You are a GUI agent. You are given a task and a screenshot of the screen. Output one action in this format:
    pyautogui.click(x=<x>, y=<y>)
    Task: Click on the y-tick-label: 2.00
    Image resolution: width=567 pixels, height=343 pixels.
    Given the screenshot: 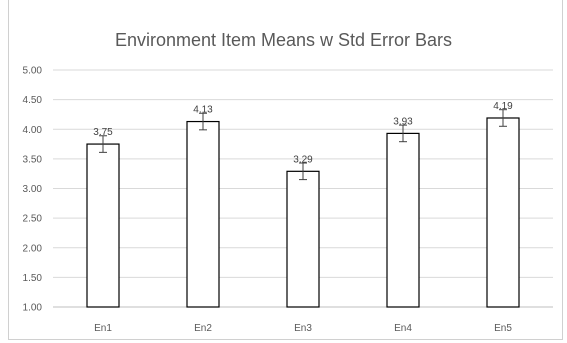 What is the action you would take?
    pyautogui.click(x=33, y=248)
    